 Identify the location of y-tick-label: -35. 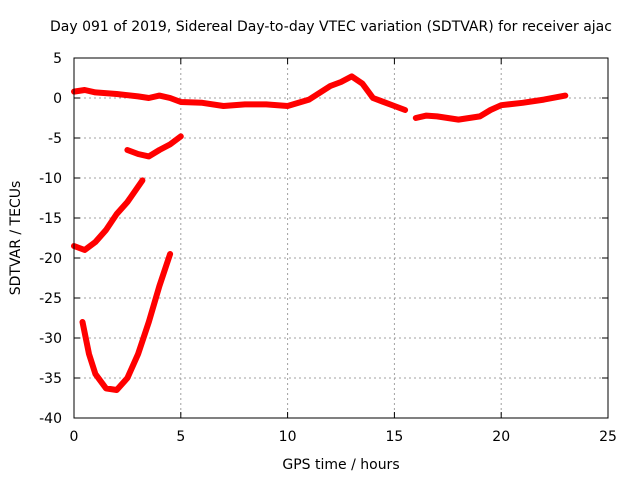
(50, 379).